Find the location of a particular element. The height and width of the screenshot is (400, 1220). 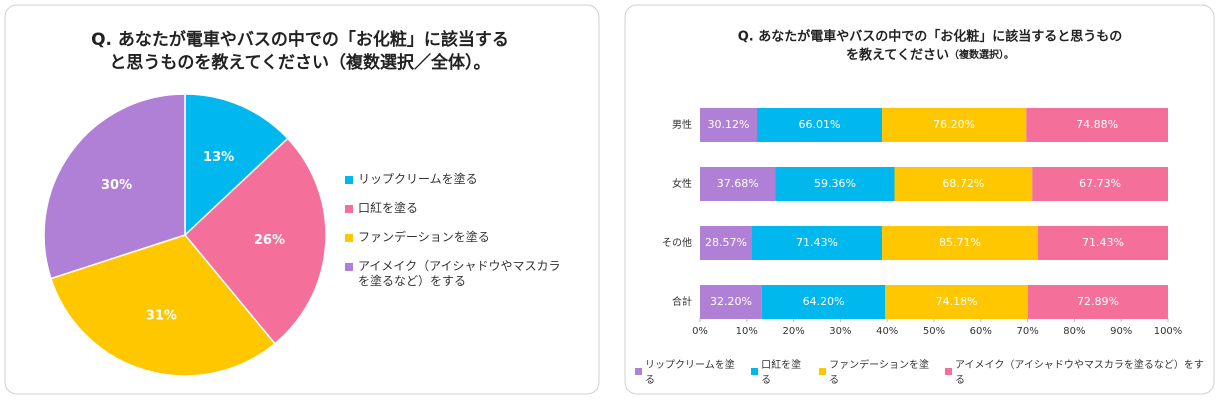

x-tick-label: 90% is located at coordinates (1121, 331).